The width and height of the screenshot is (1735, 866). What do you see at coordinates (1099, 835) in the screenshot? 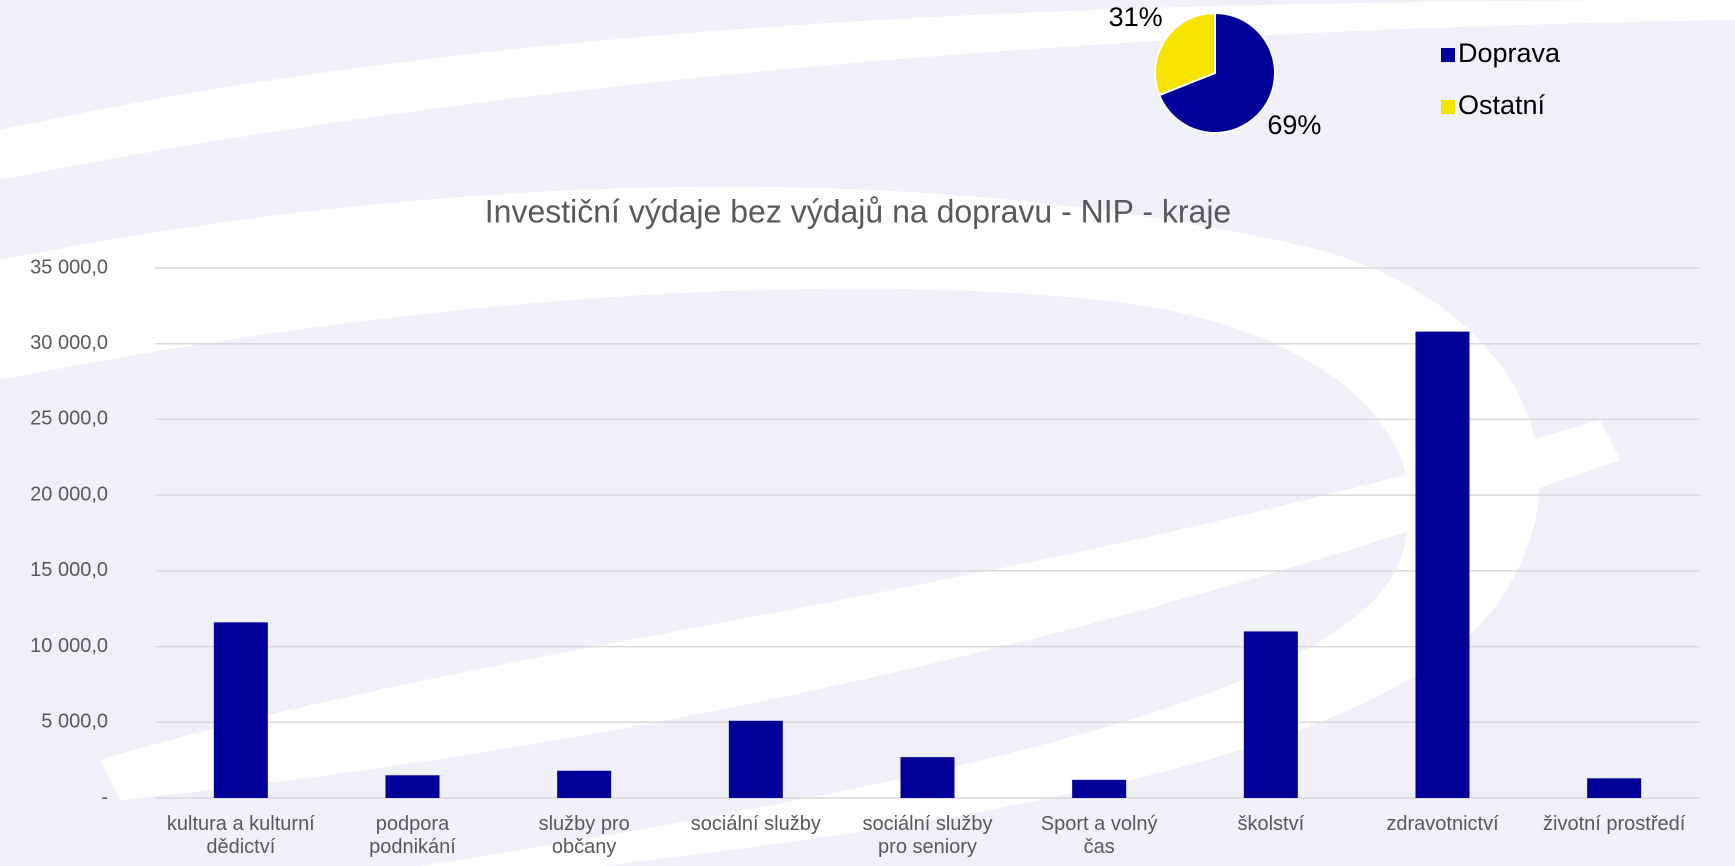
I see `x-tick-label: Sport a volný čas` at bounding box center [1099, 835].